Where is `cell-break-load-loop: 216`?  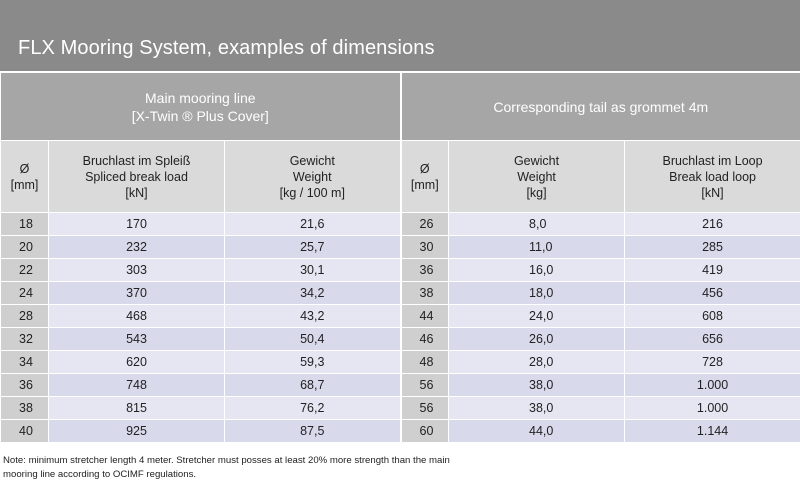
cell-break-load-loop: 216 is located at coordinates (712, 224).